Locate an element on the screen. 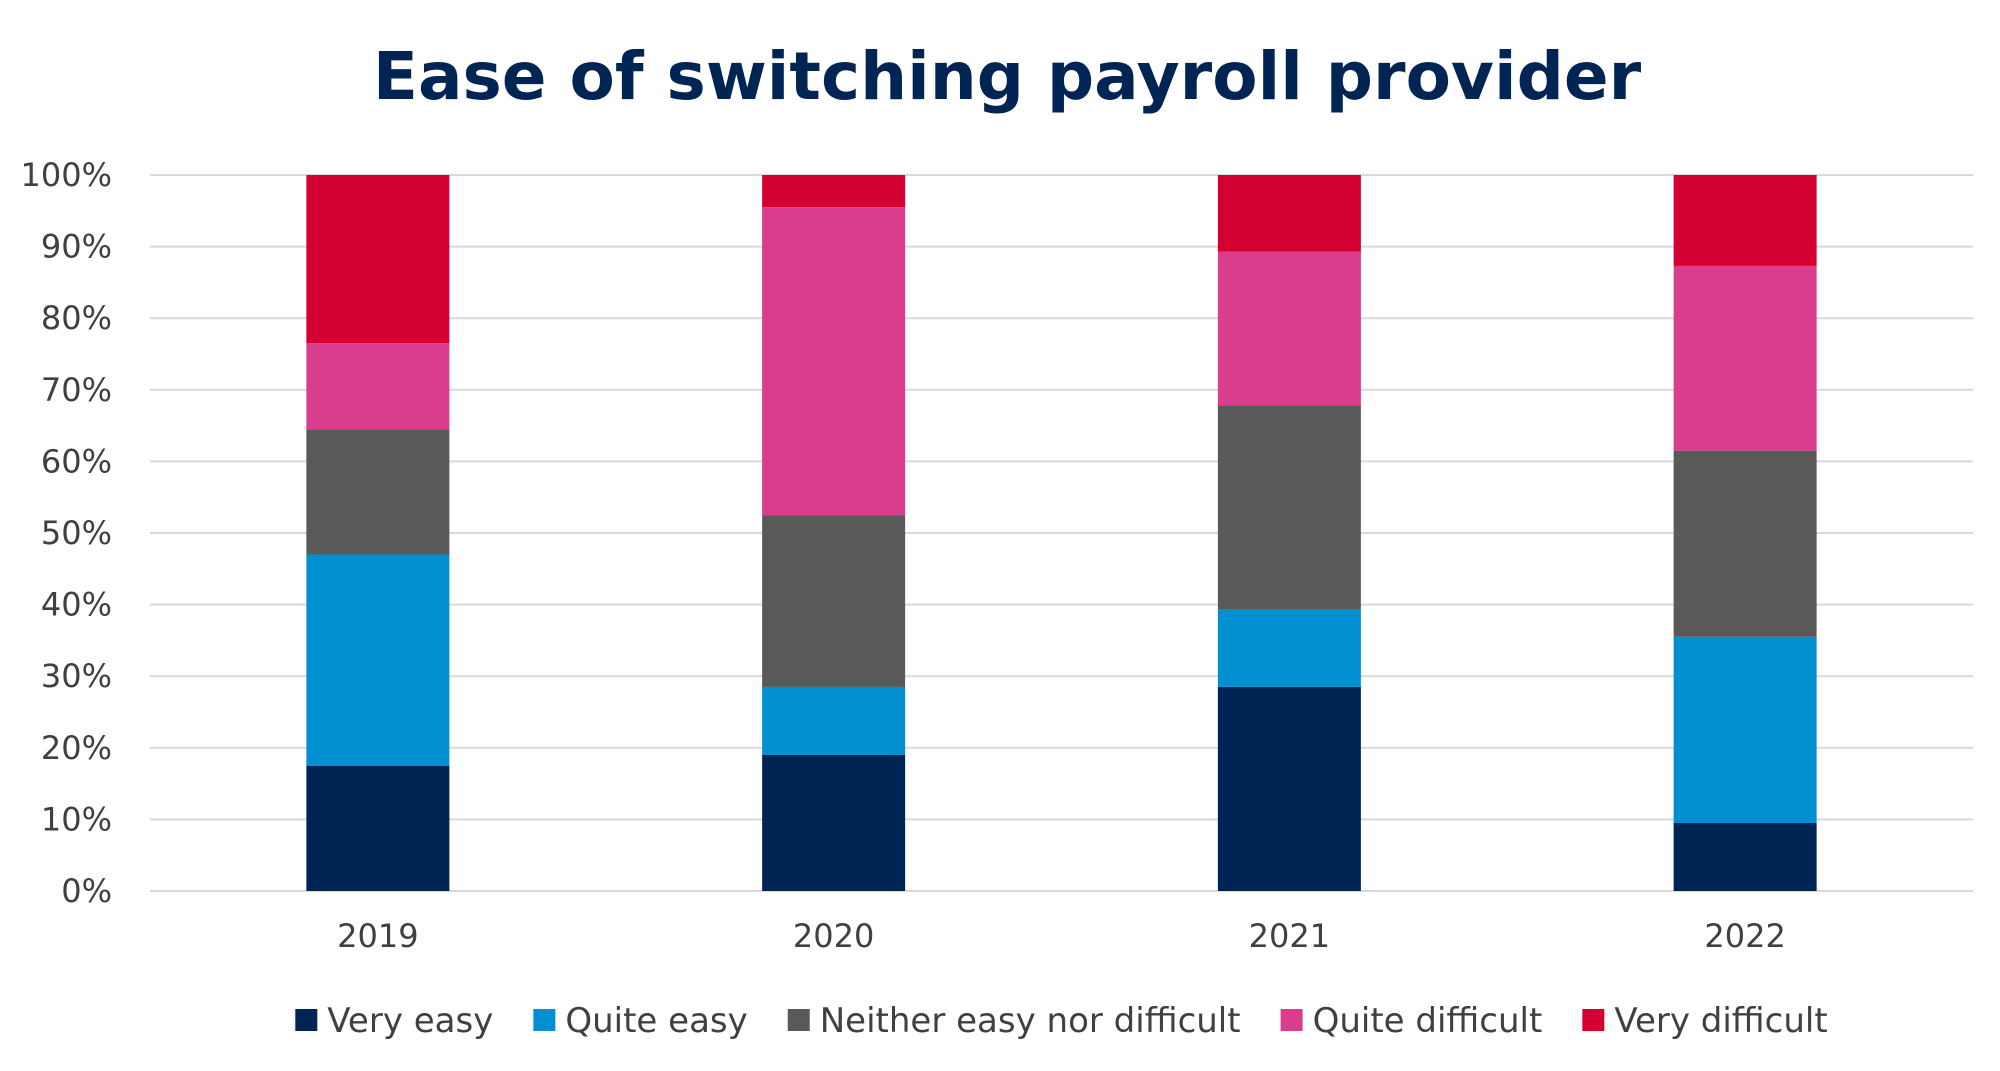 This screenshot has height=1071, width=2000. y-tick-label: 90% is located at coordinates (76, 247).